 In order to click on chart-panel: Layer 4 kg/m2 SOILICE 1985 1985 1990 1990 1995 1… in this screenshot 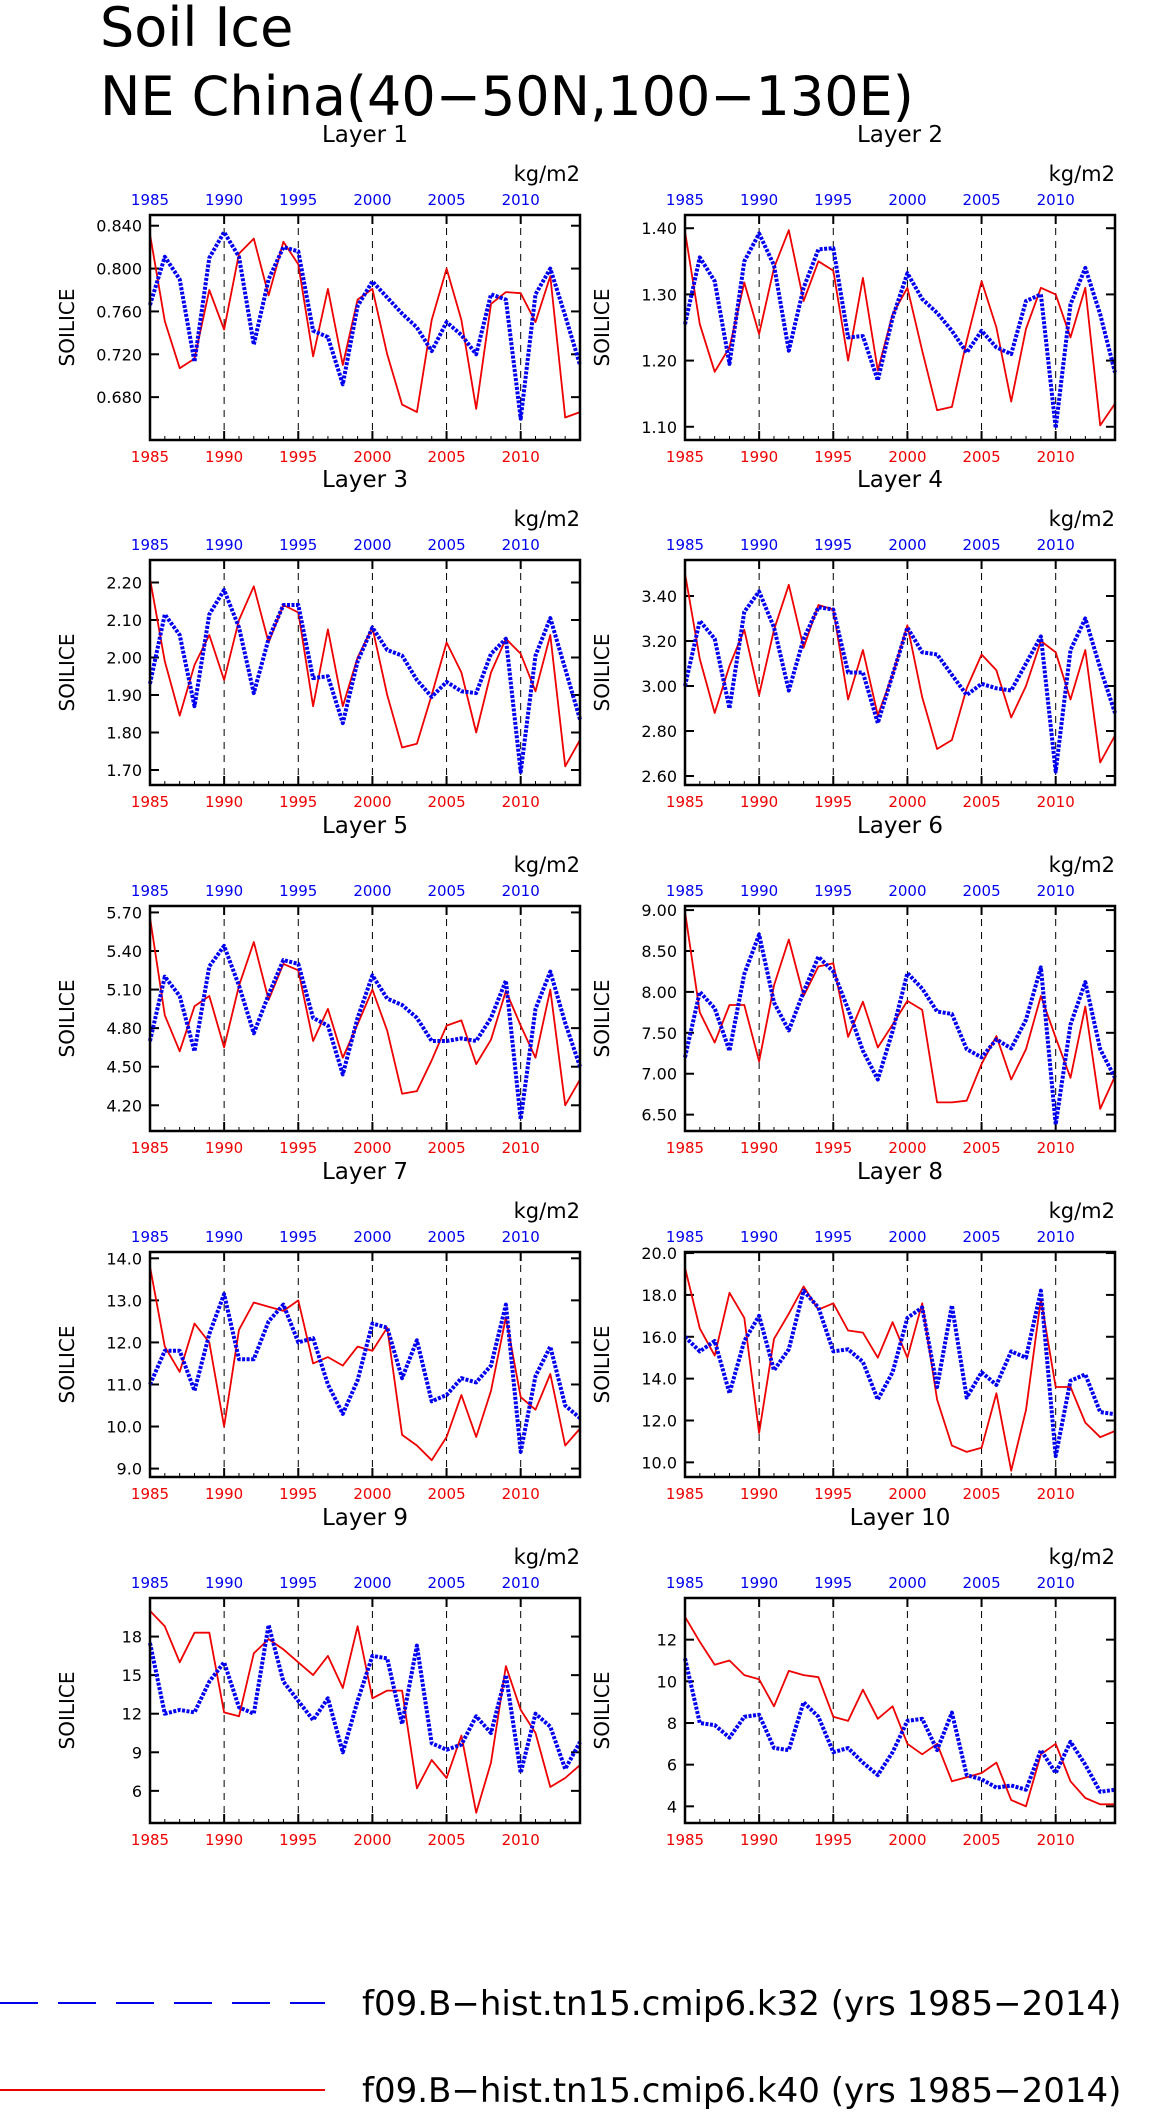, I will do `click(853, 639)`.